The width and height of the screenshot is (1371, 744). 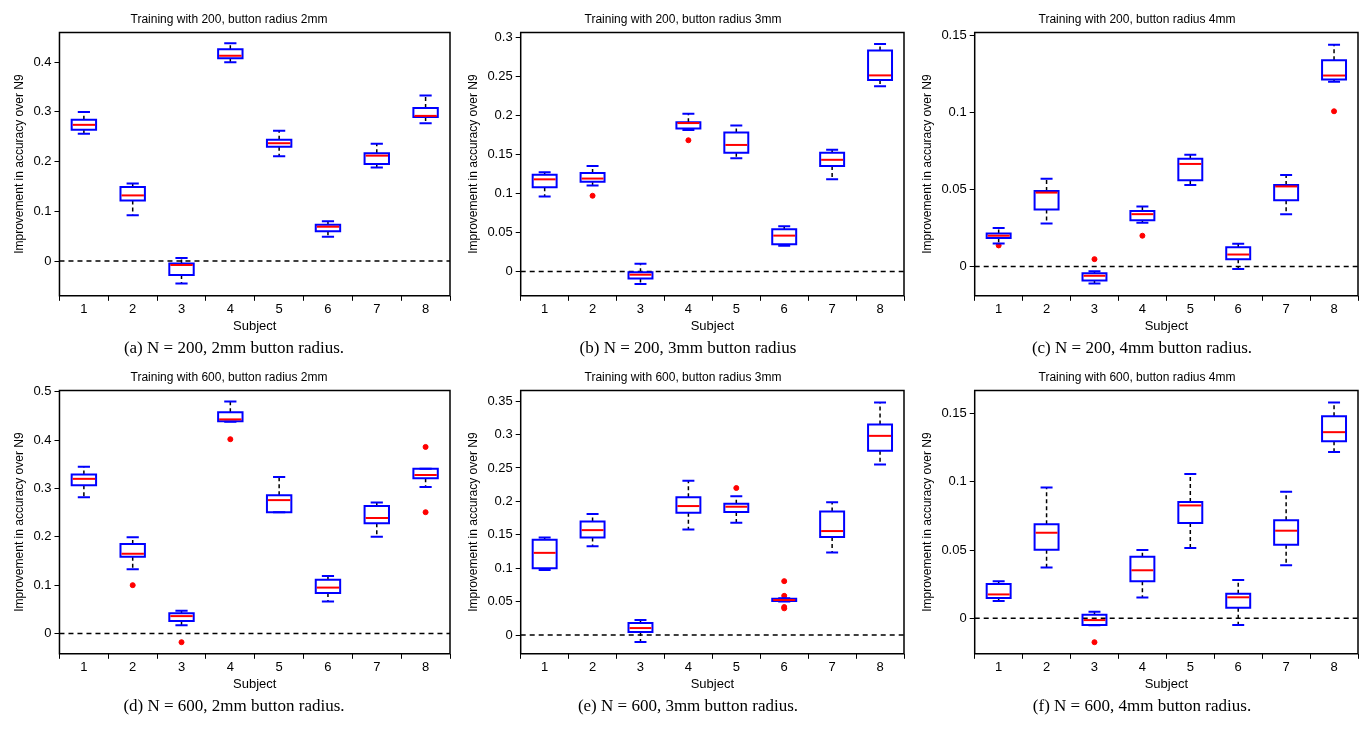 What do you see at coordinates (688, 706) in the screenshot?
I see `text: (e) N = 600, 3mm button radius.` at bounding box center [688, 706].